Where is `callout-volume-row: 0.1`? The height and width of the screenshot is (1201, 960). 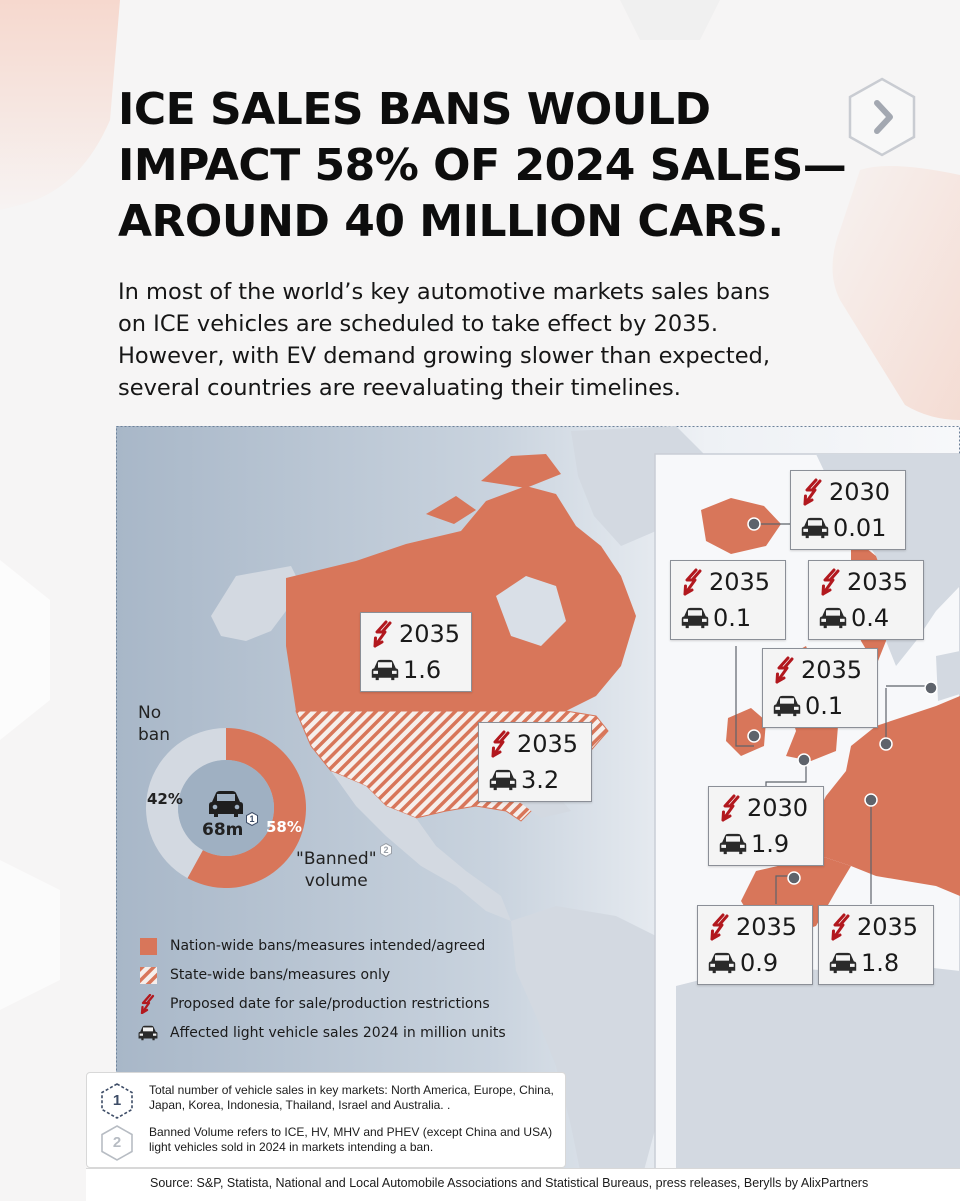 callout-volume-row: 0.1 is located at coordinates (808, 706).